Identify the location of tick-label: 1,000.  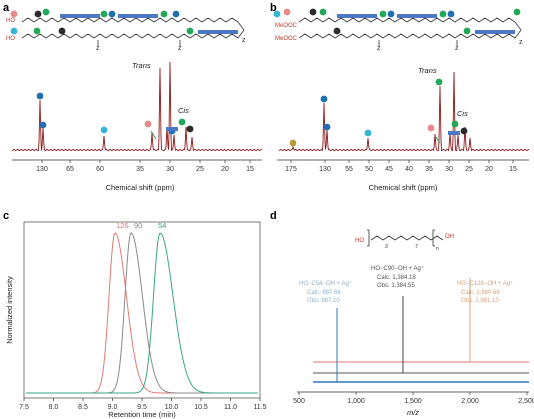
(356, 401).